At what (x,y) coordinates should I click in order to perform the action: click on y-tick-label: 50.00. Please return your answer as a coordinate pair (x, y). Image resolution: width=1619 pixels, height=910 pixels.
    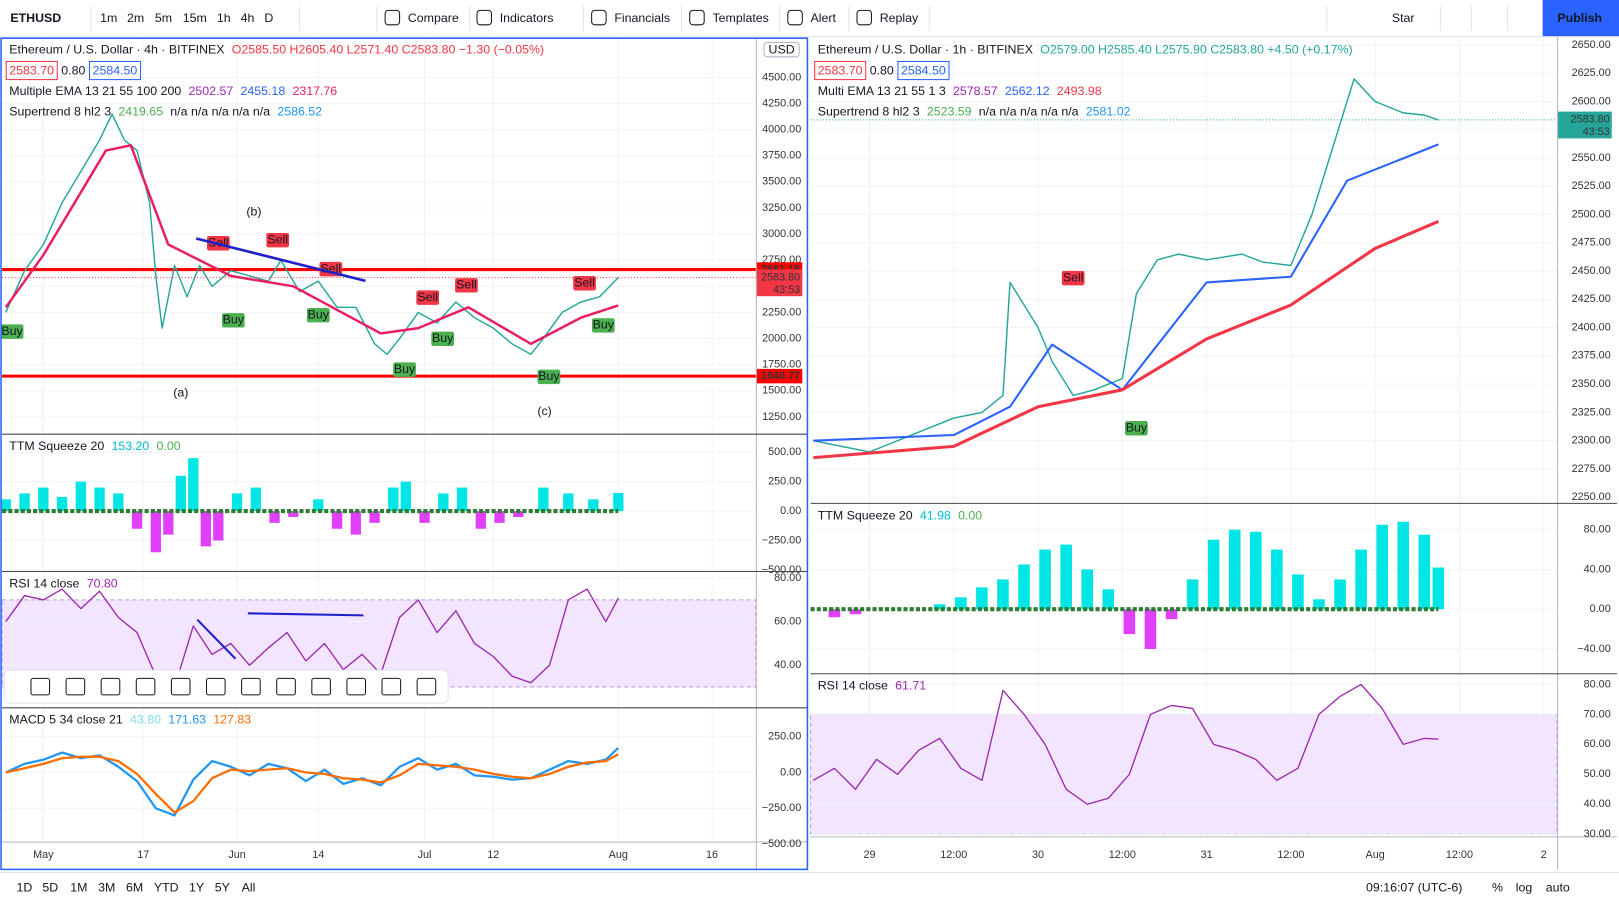
    Looking at the image, I should click on (1597, 774).